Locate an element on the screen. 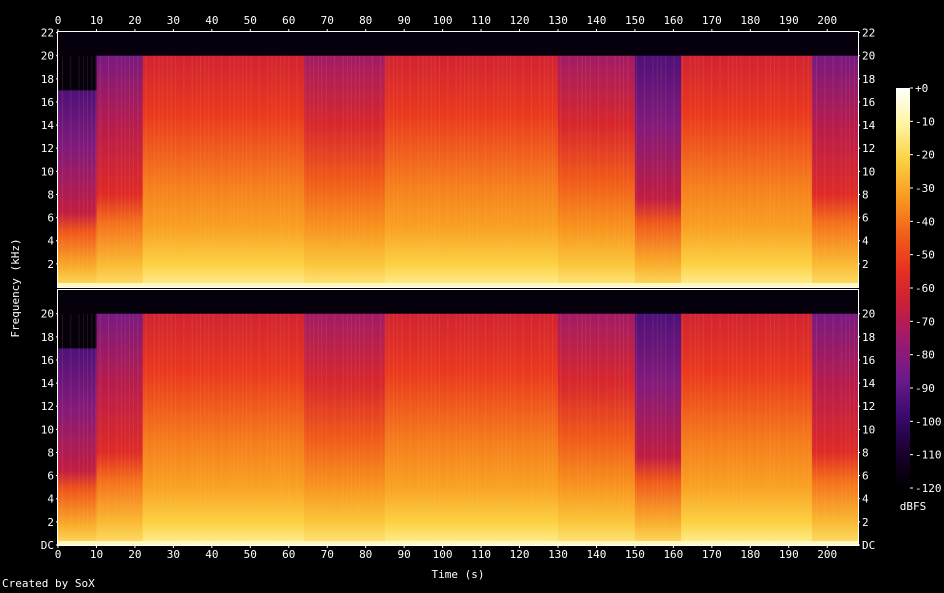 The image size is (944, 593). x-tick-label-top: 100 is located at coordinates (443, 20).